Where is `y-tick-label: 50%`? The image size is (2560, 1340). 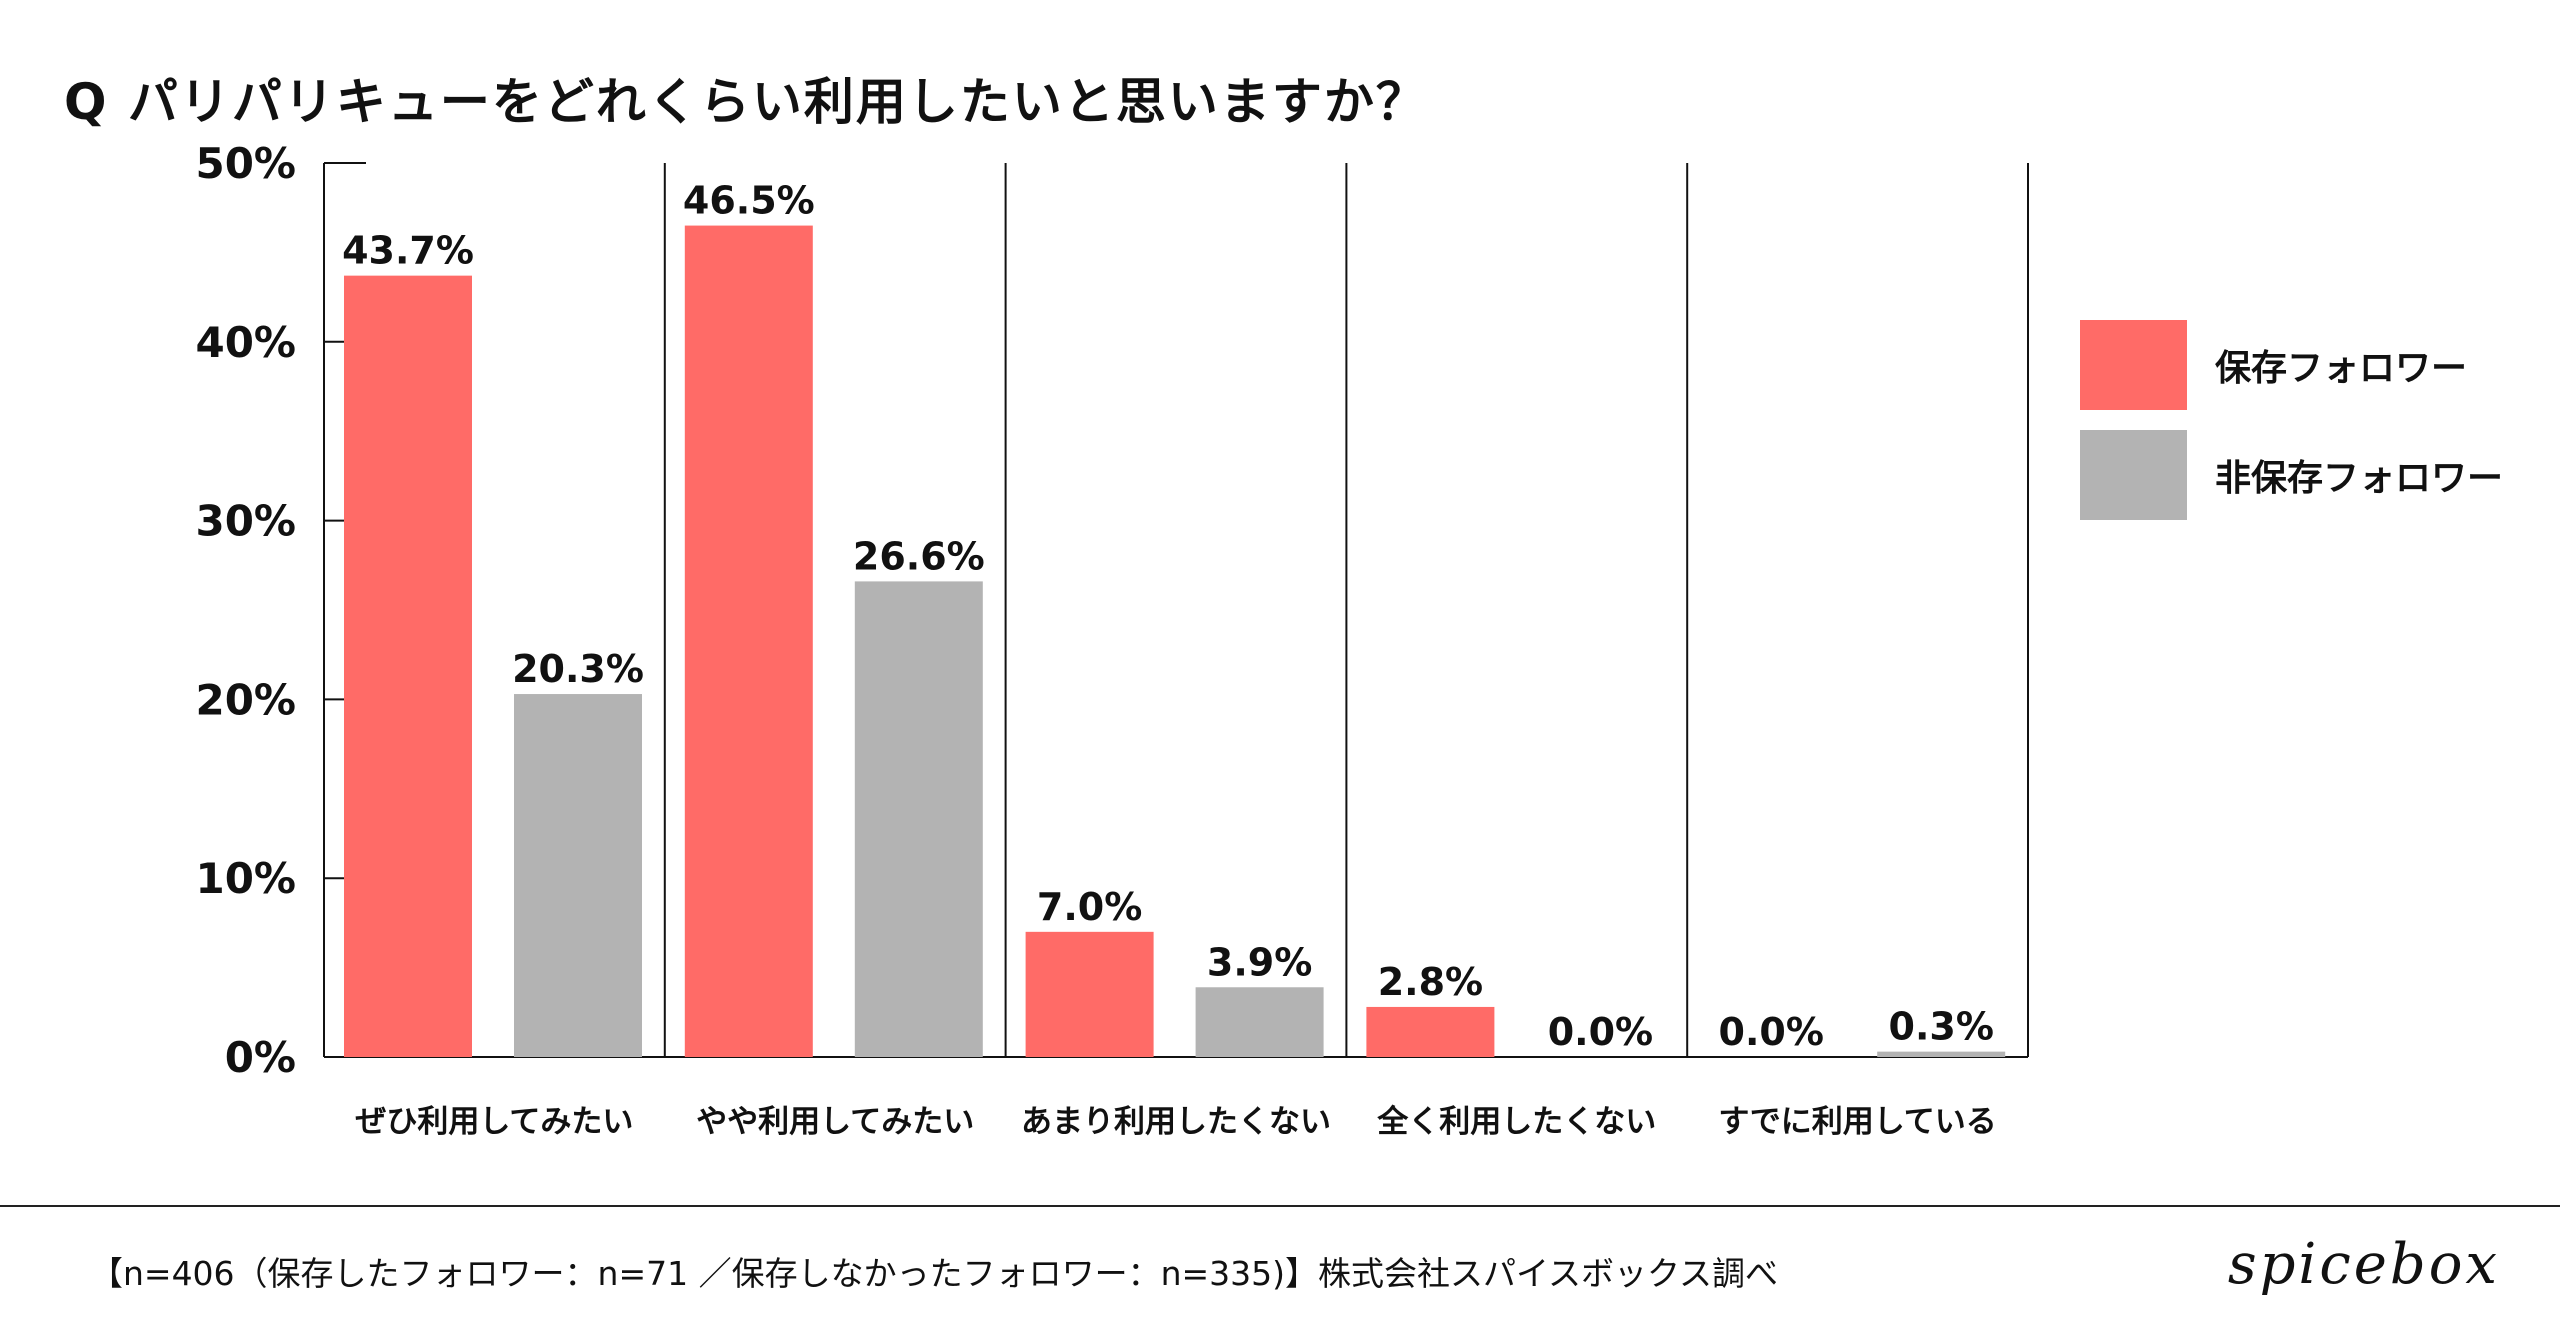
y-tick-label: 50% is located at coordinates (245, 163).